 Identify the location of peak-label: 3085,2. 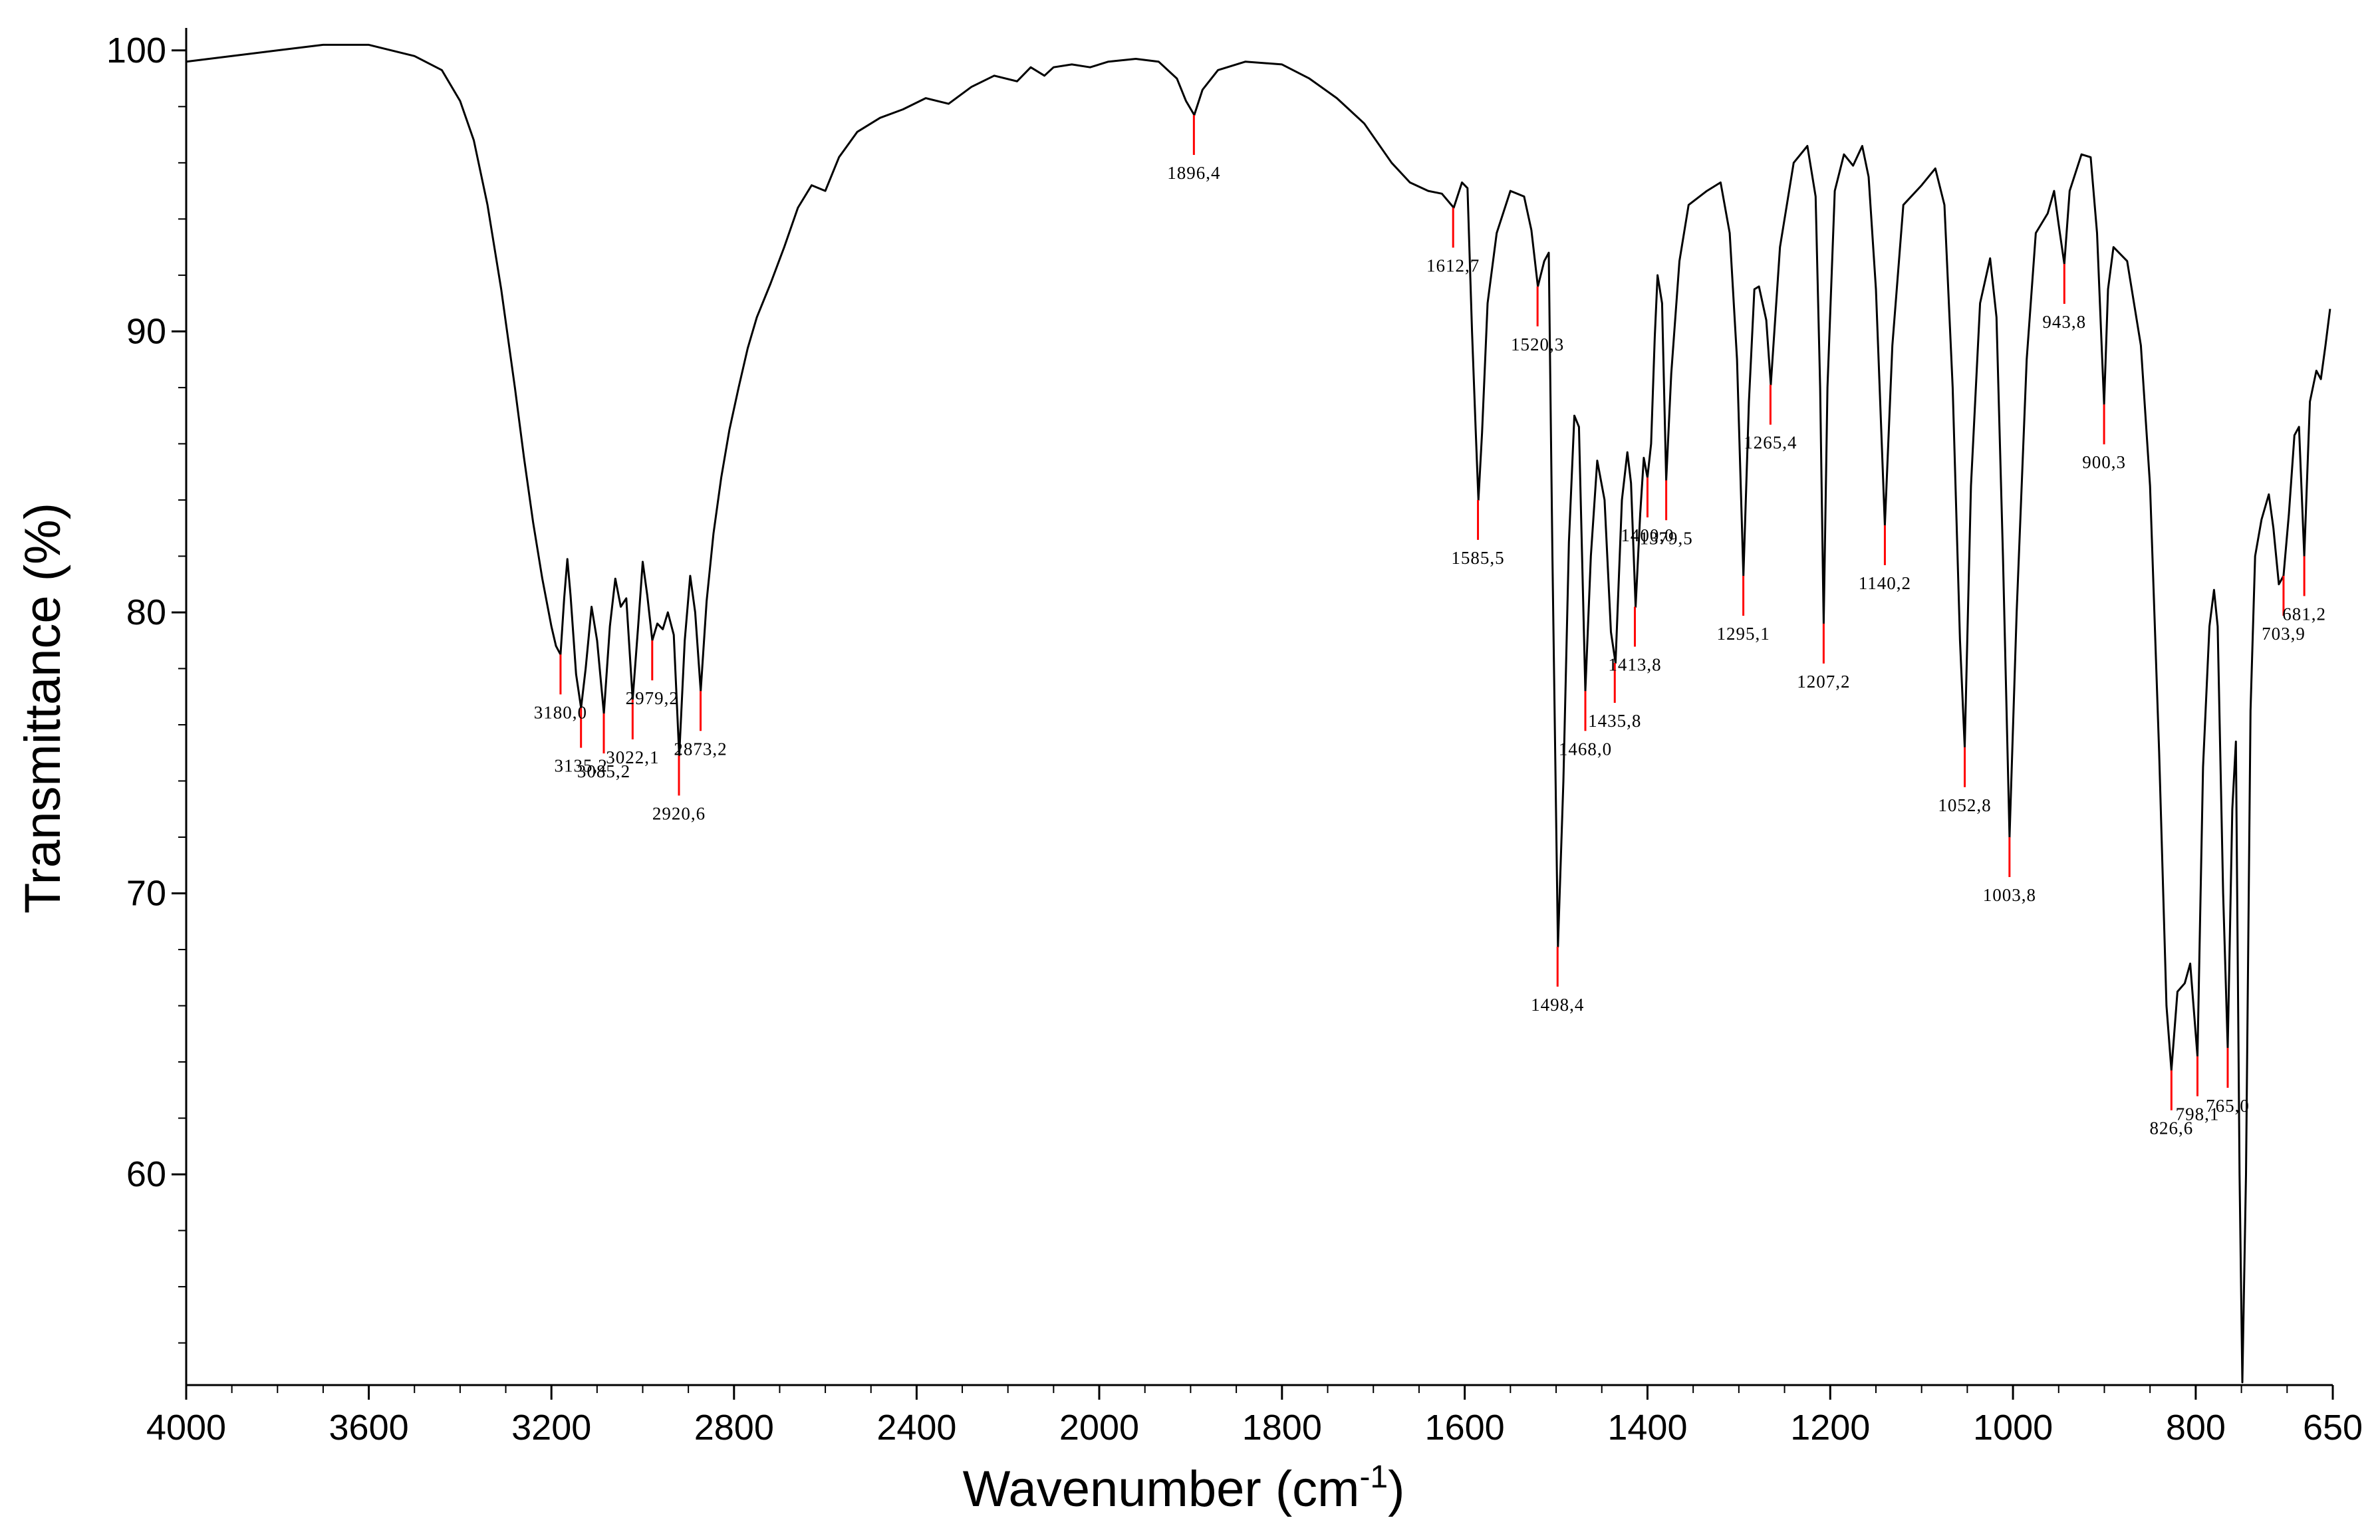
(603, 771).